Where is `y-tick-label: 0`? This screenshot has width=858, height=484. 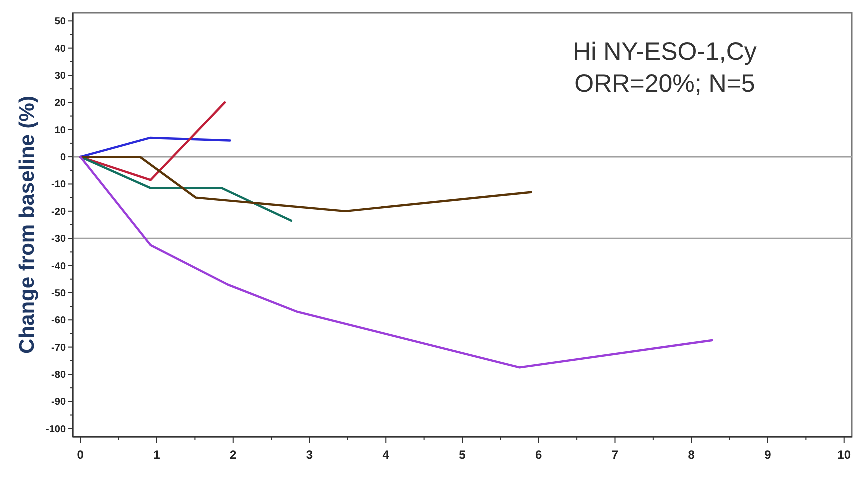
y-tick-label: 0 is located at coordinates (63, 158).